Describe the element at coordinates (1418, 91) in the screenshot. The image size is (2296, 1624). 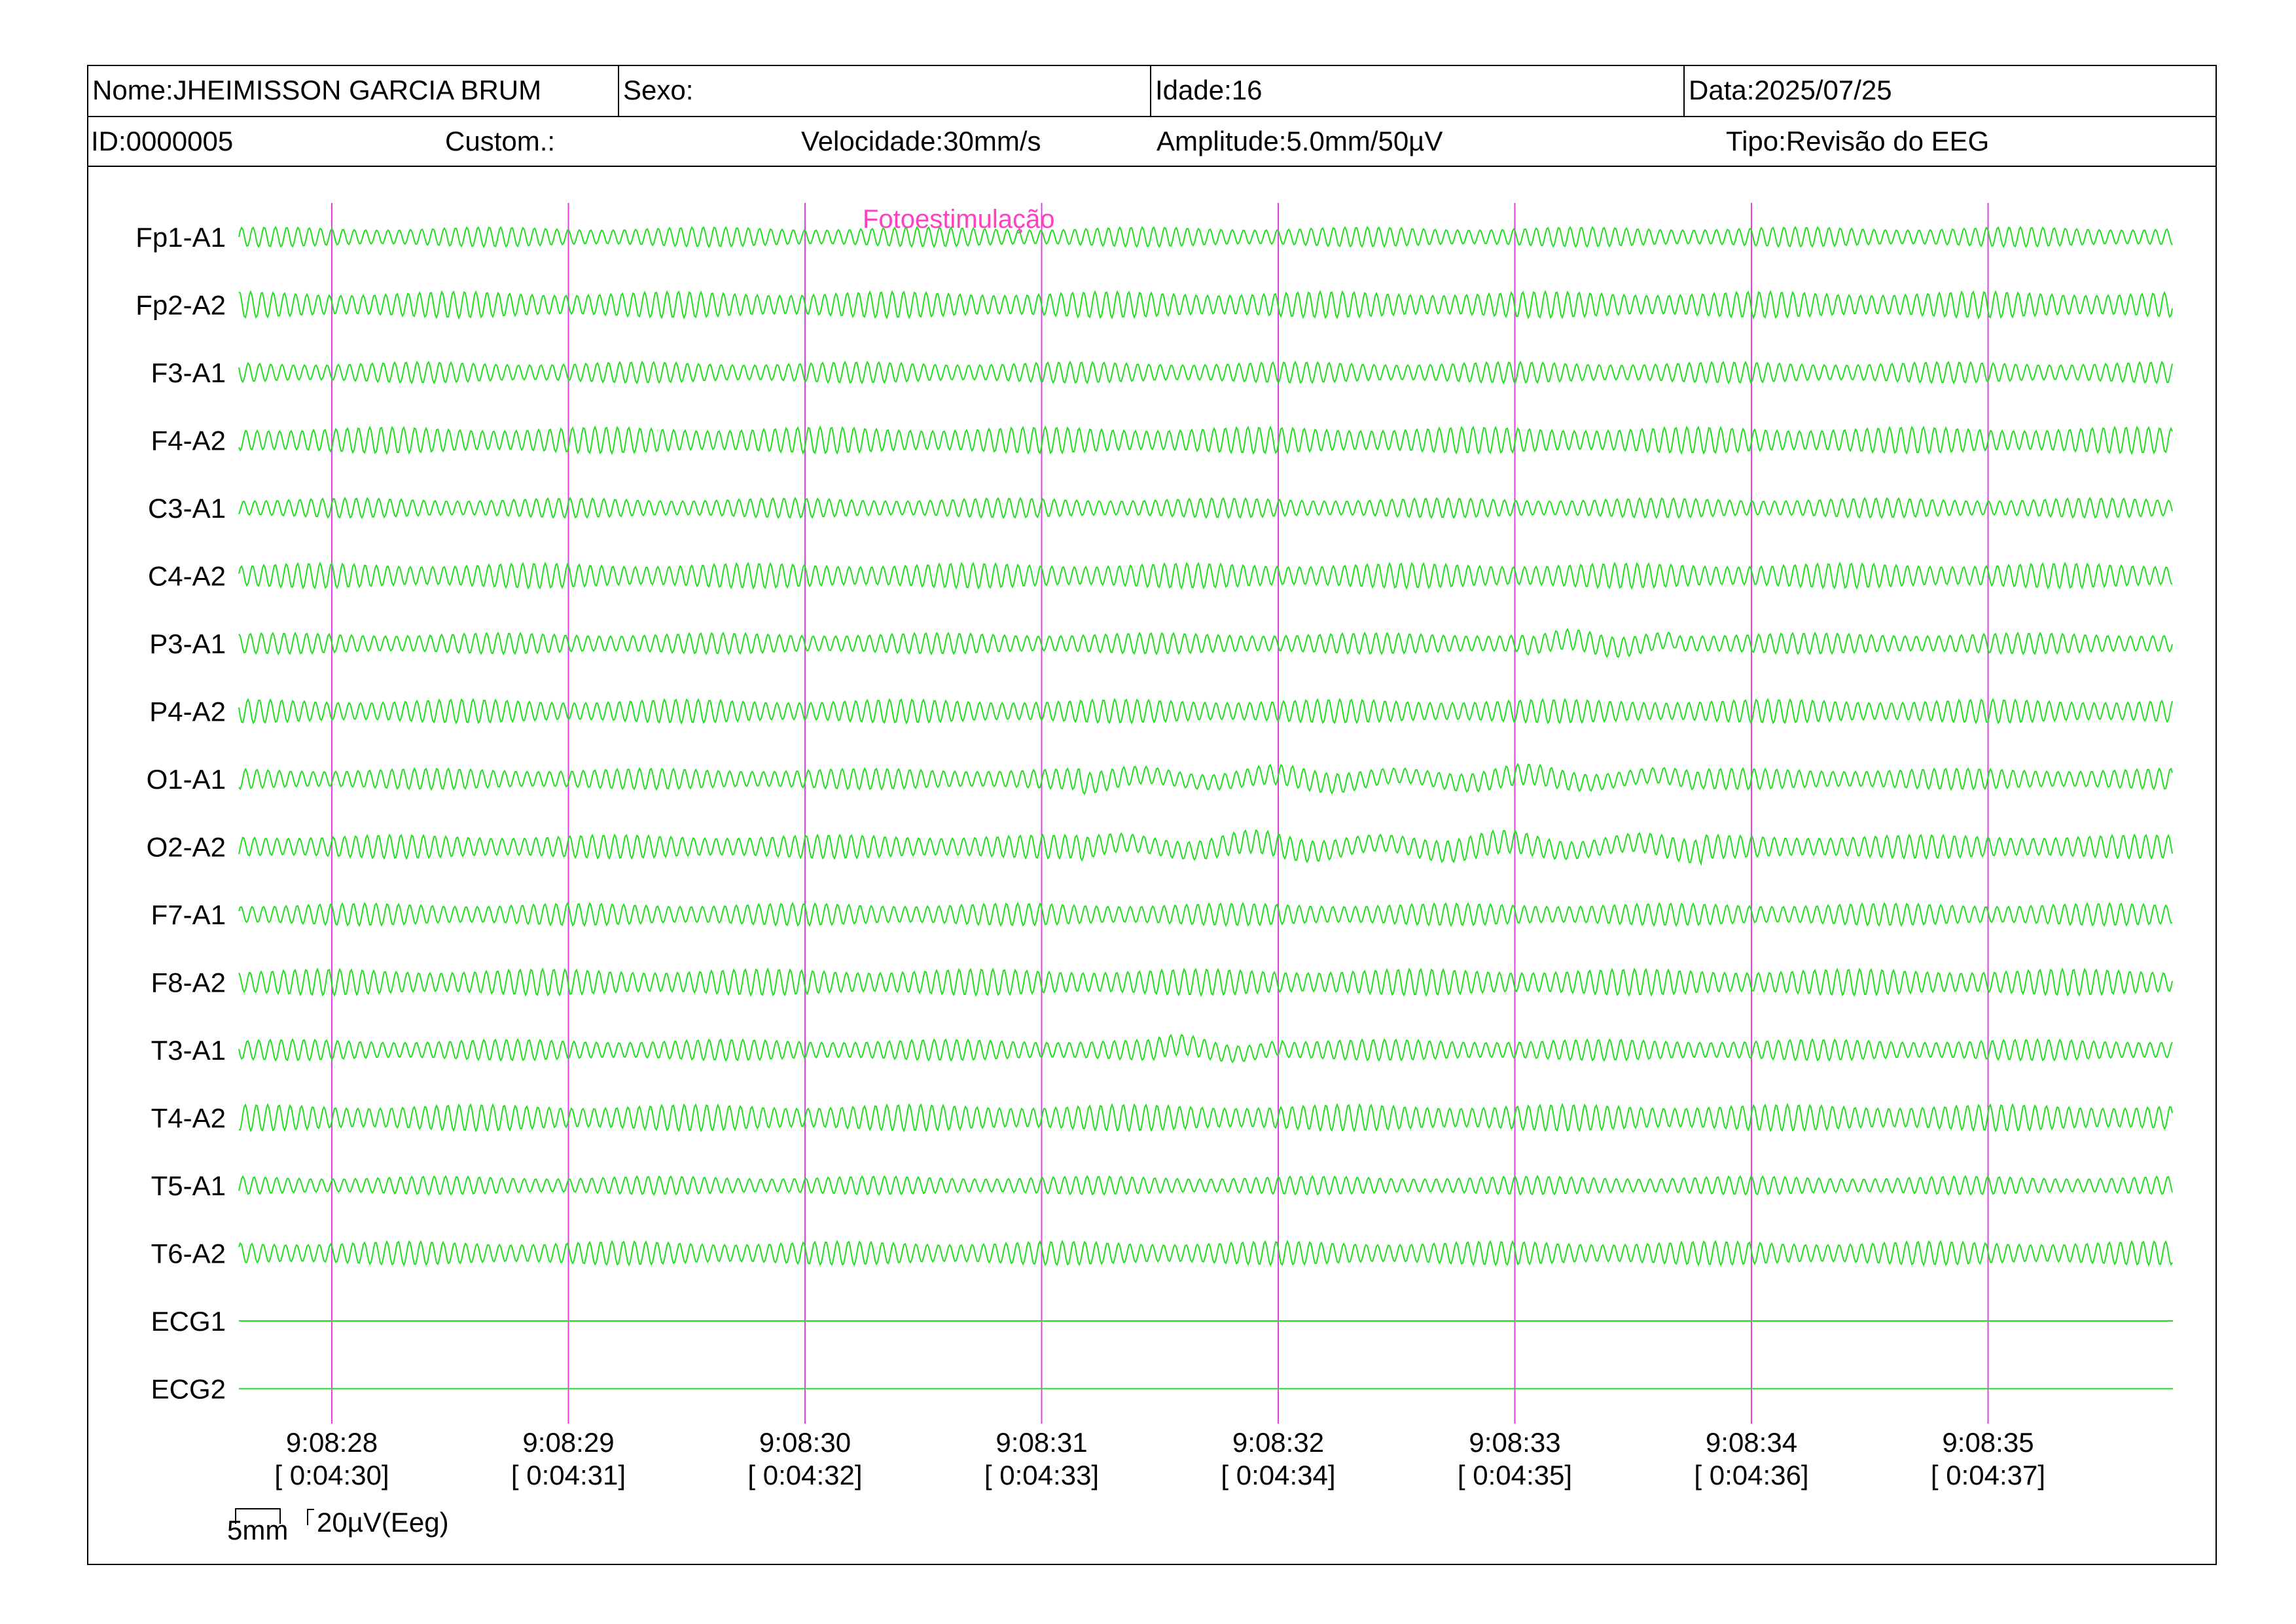
I see `patient-age: Idade:16` at that location.